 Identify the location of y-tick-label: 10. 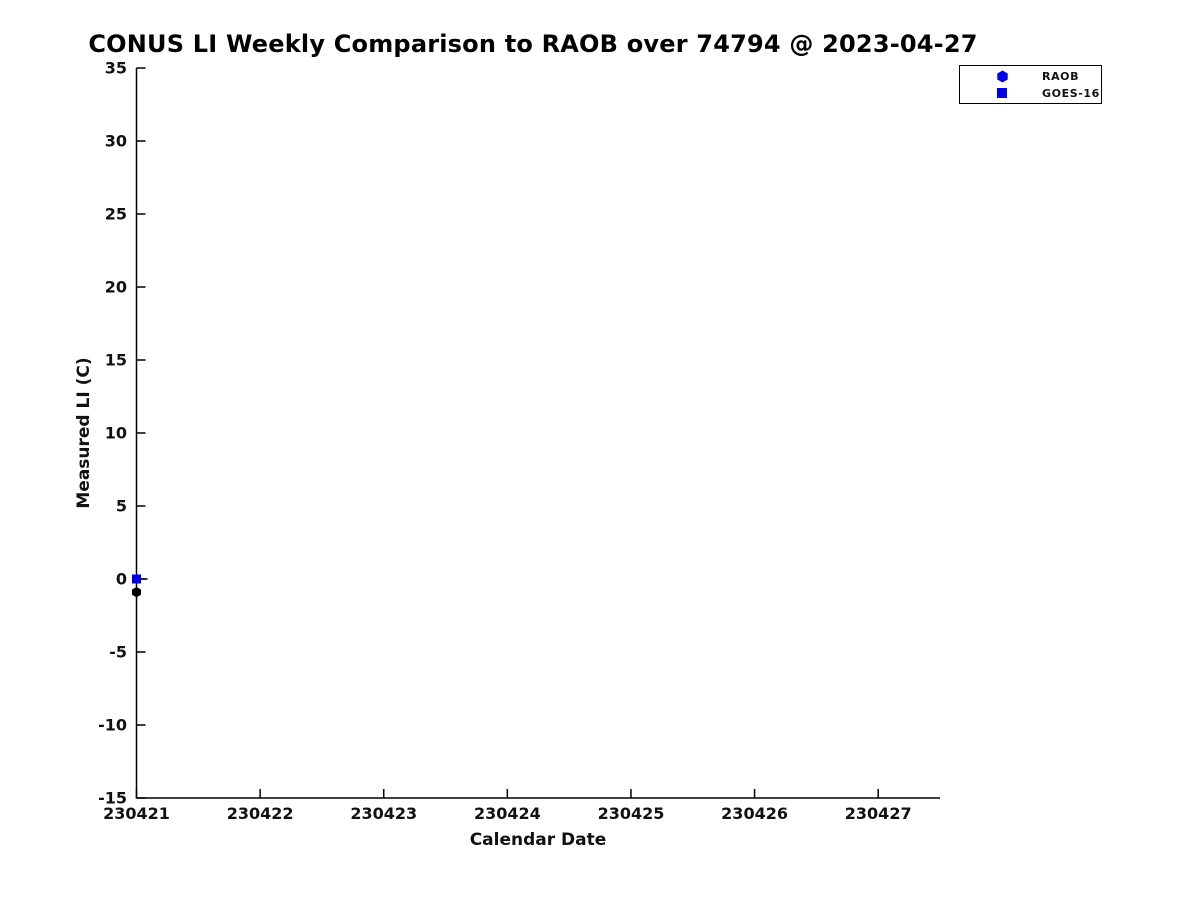
(116, 433).